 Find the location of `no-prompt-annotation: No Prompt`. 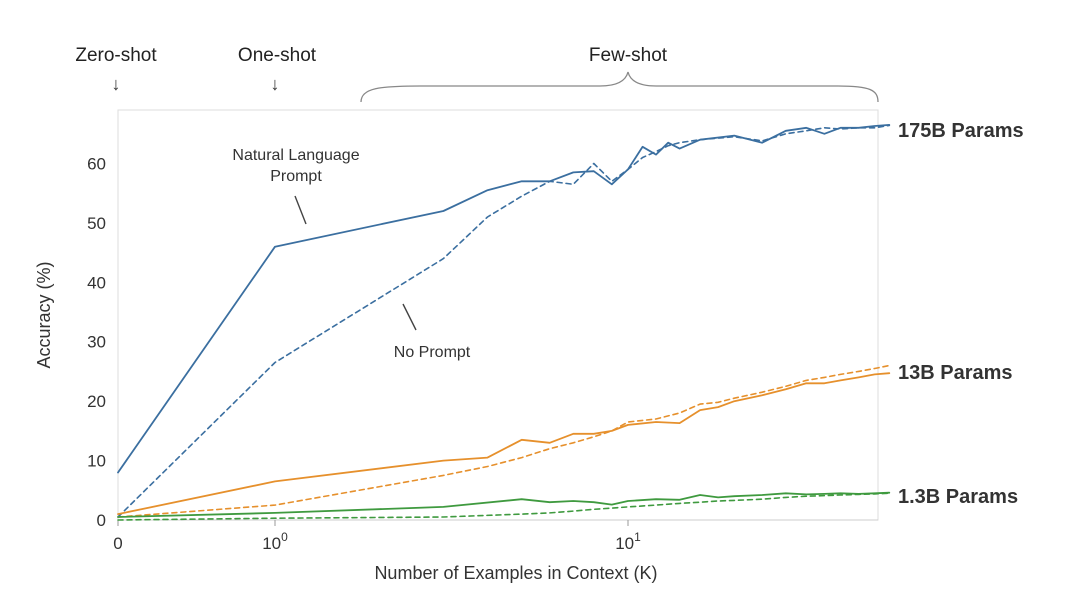

no-prompt-annotation: No Prompt is located at coordinates (432, 352).